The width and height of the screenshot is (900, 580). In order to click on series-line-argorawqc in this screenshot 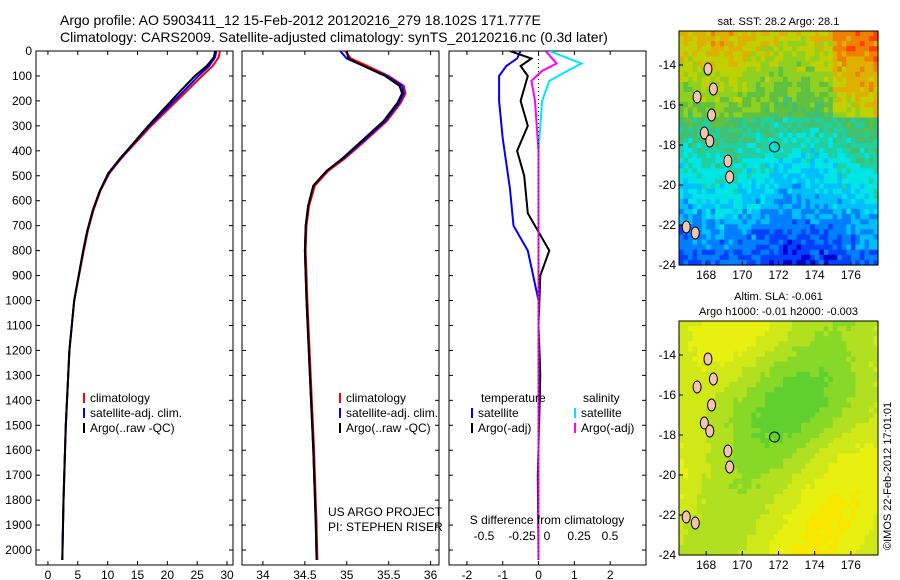, I will do `click(353, 306)`.